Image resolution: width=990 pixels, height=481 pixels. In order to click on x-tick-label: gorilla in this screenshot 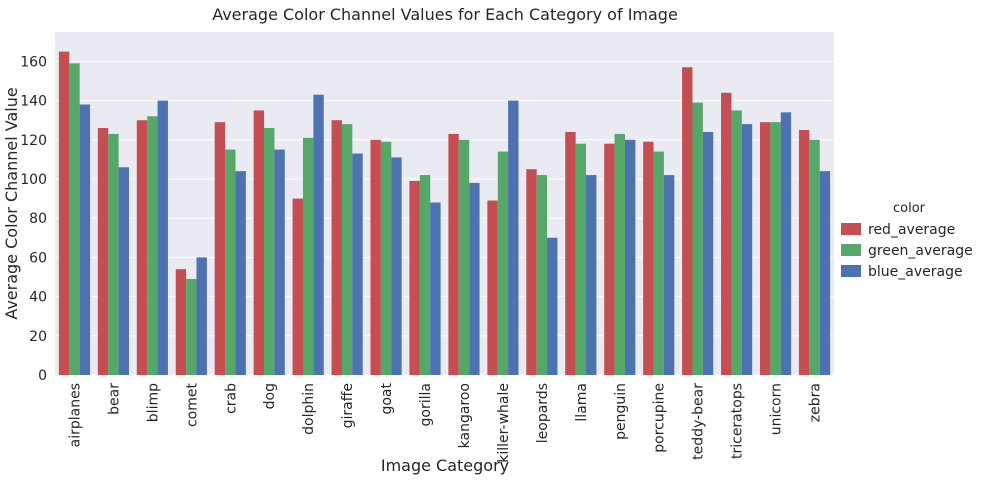, I will do `click(426, 404)`.